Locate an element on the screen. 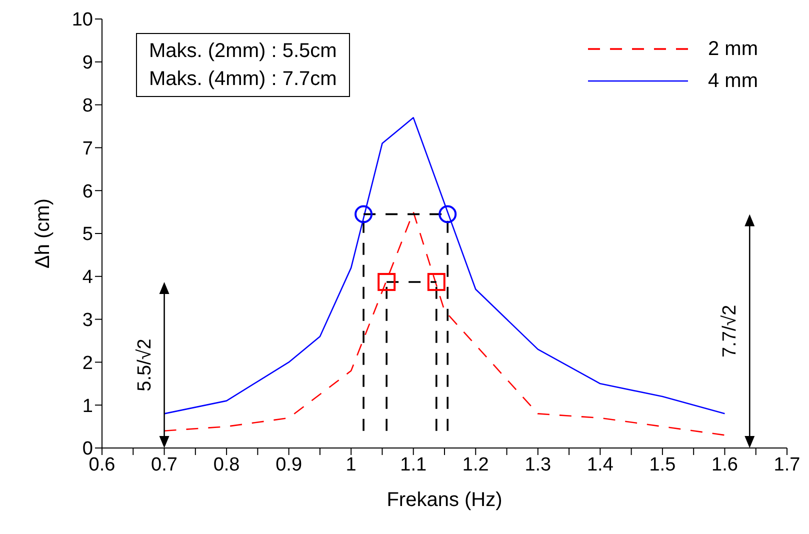 The image size is (809, 534). annotation: Maks. (4mm) : 7.7cm is located at coordinates (243, 79).